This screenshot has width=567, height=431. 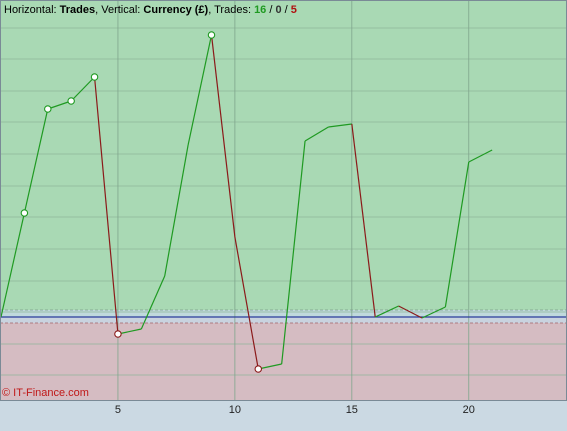 What do you see at coordinates (32, 10) in the screenshot?
I see `title-part: Horizontal:` at bounding box center [32, 10].